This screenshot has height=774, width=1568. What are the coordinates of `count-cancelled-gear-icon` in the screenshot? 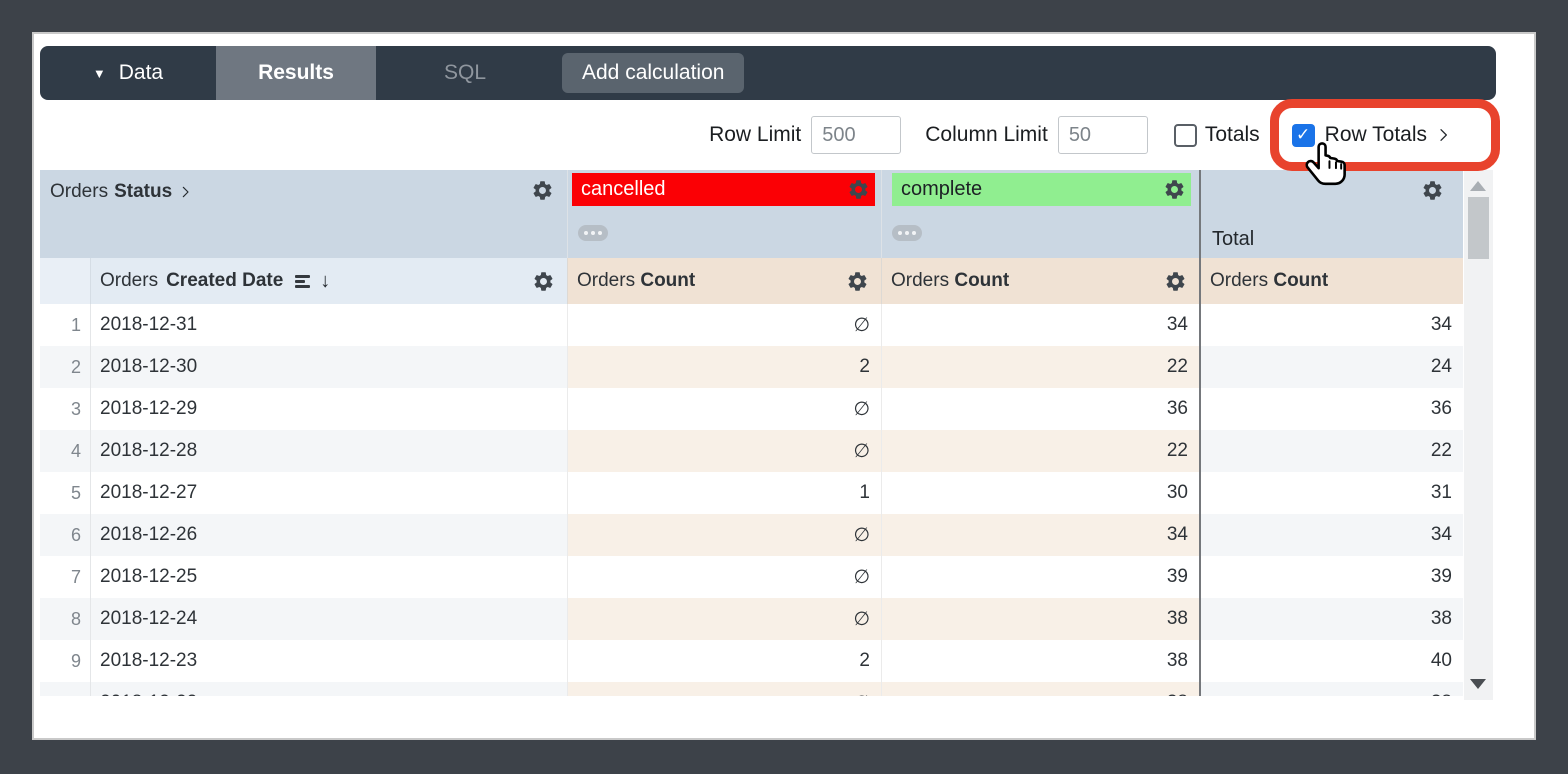 It's located at (857, 281).